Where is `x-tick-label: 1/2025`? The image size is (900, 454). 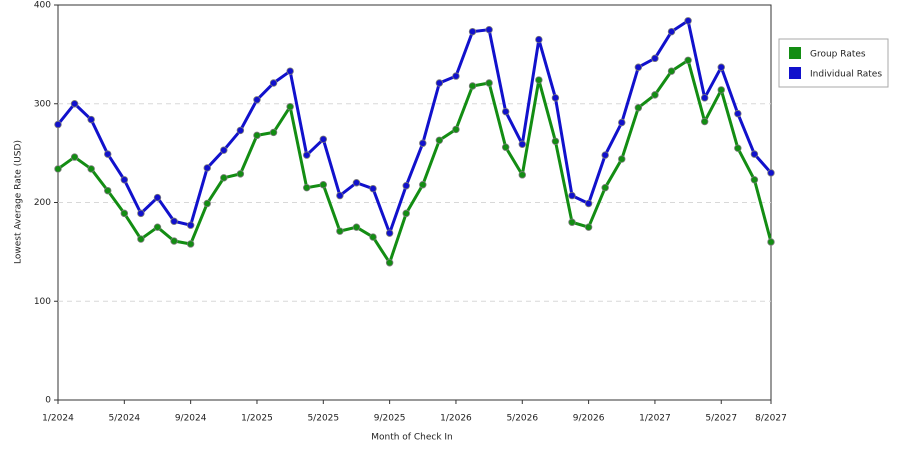
x-tick-label: 1/2025 is located at coordinates (257, 419).